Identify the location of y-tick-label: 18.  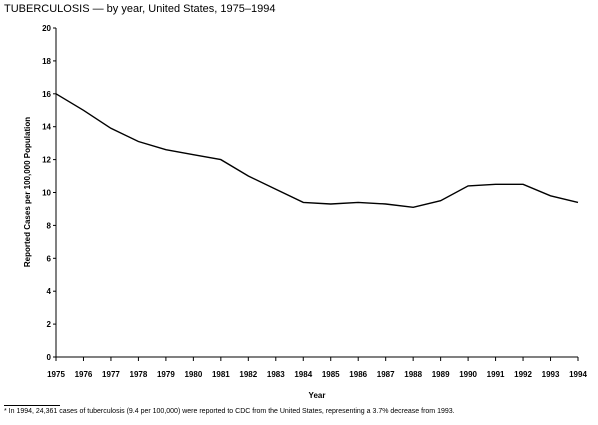
(46, 61).